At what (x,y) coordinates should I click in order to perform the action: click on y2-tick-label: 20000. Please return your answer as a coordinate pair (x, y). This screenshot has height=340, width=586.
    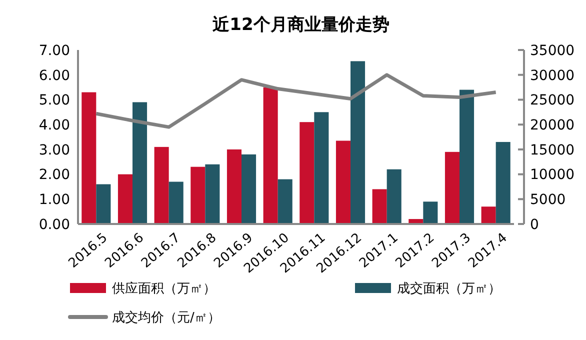
    Looking at the image, I should click on (552, 125).